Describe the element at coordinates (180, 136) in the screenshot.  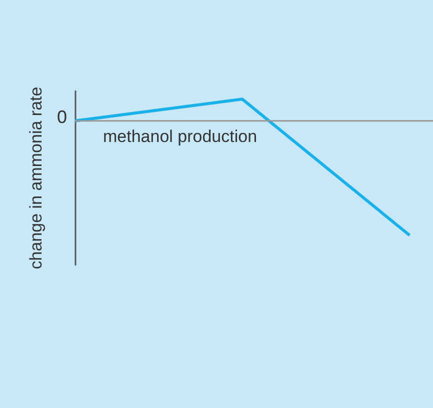
I see `x-axis-title: methanol production` at that location.